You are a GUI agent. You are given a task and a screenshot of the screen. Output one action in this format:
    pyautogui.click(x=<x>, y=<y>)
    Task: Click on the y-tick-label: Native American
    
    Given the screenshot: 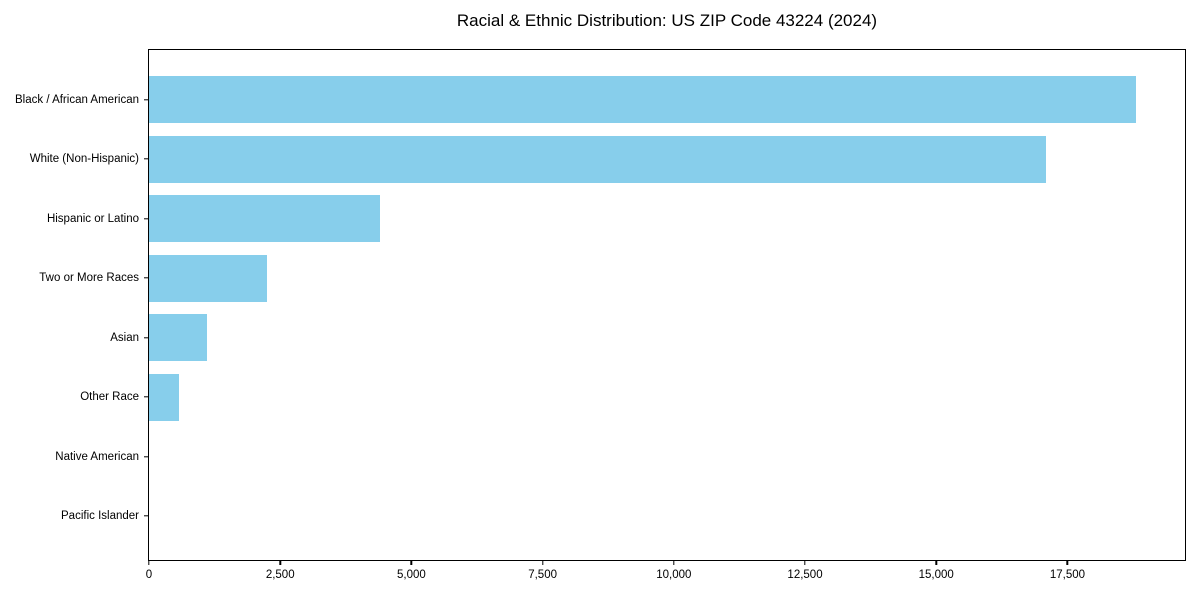 What is the action you would take?
    pyautogui.click(x=97, y=456)
    